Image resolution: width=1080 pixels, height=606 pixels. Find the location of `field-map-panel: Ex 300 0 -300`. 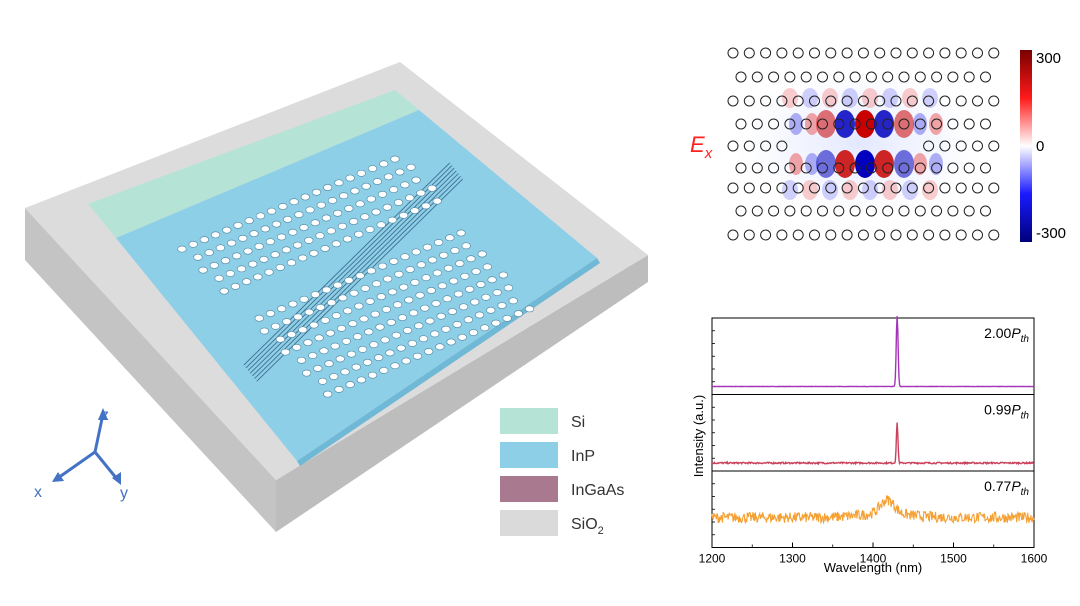

field-map-panel: Ex 300 0 -300 is located at coordinates (878, 144).